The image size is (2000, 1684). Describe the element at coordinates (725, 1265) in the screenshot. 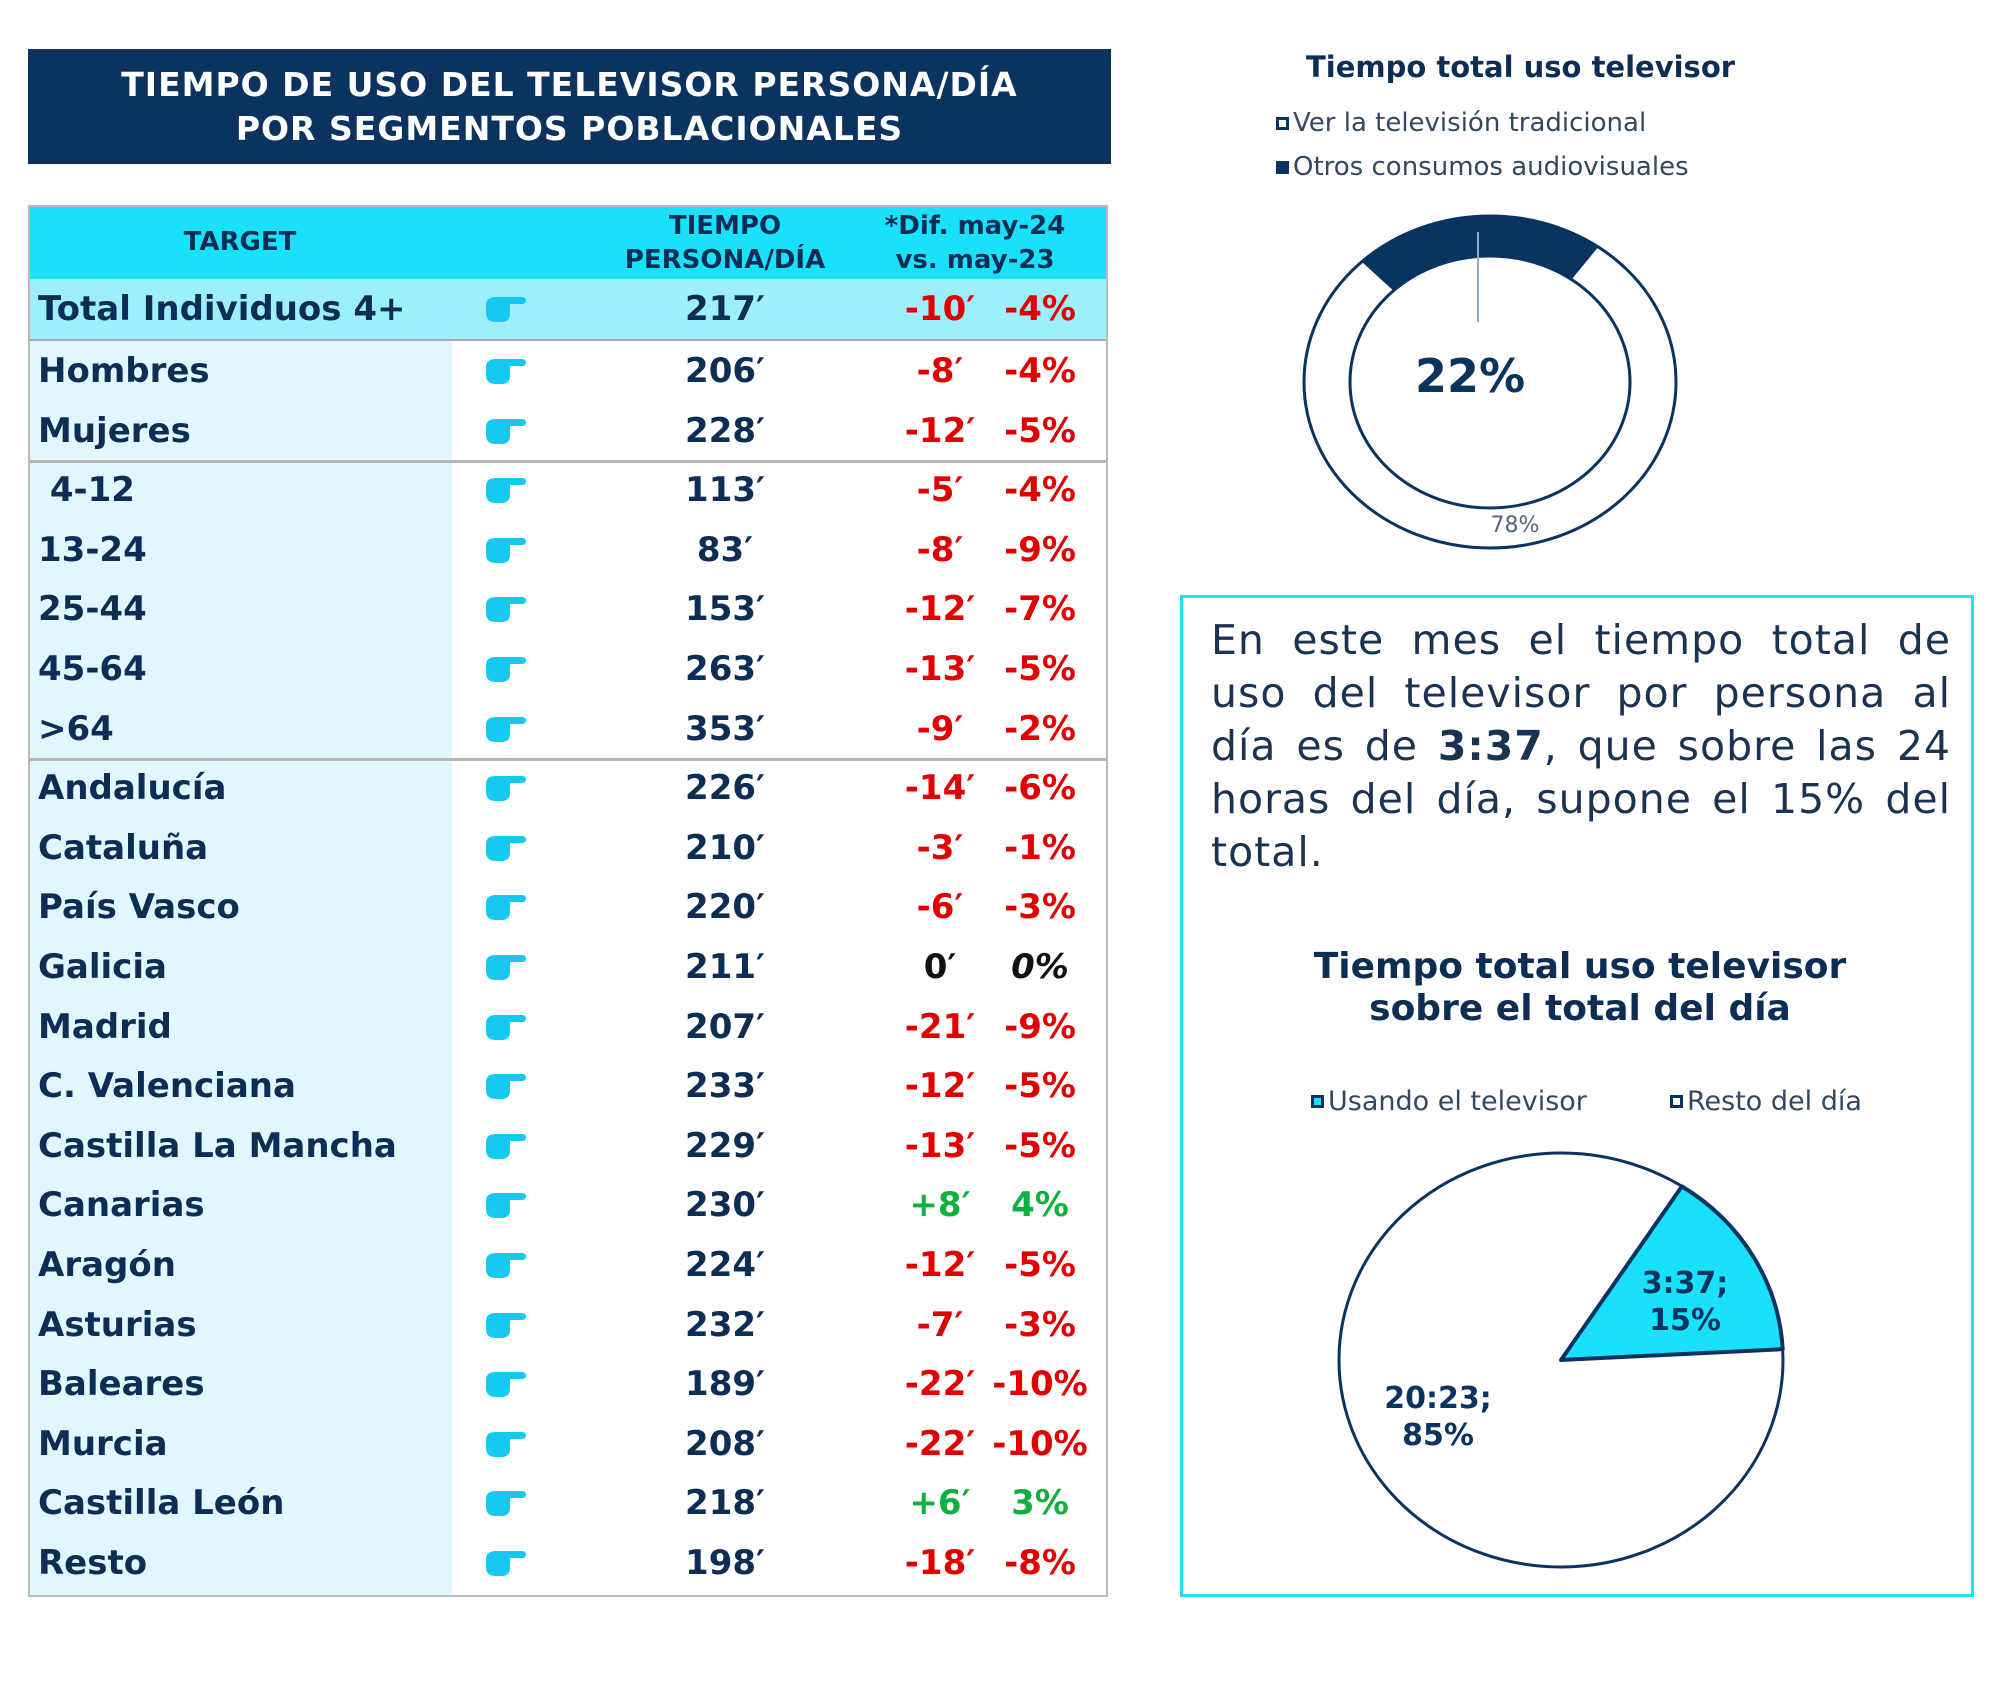

I see `row-time: 224′` at that location.